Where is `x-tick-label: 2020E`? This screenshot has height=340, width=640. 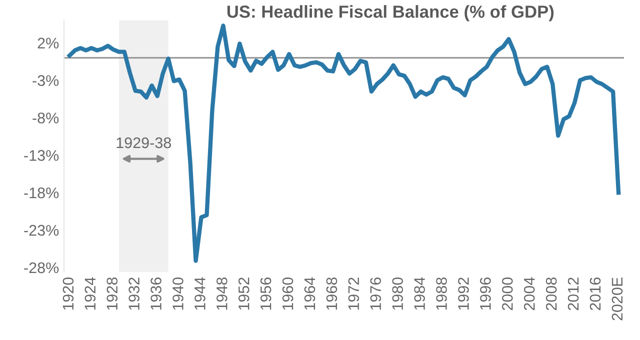
x-tick-label: 2020E is located at coordinates (617, 299).